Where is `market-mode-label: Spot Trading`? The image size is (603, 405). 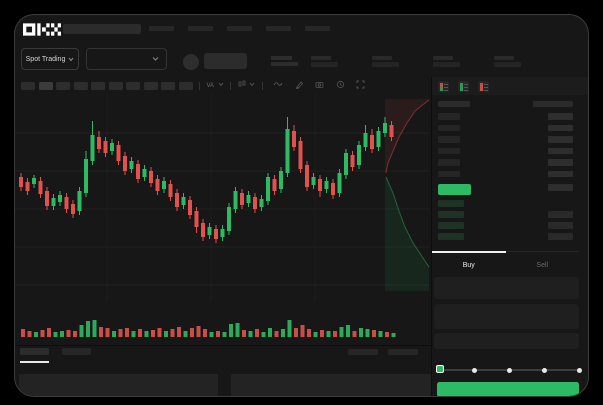
market-mode-label: Spot Trading is located at coordinates (45, 59).